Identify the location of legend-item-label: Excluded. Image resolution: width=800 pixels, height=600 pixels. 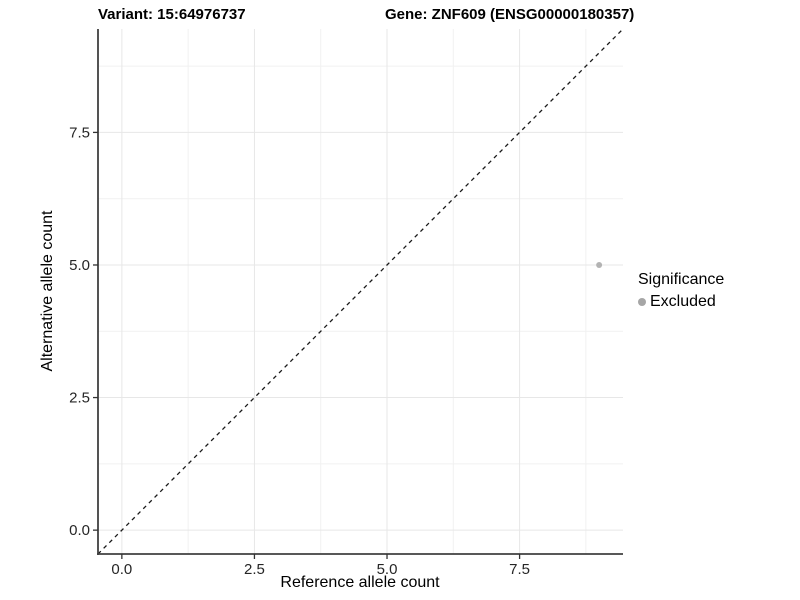
(683, 301).